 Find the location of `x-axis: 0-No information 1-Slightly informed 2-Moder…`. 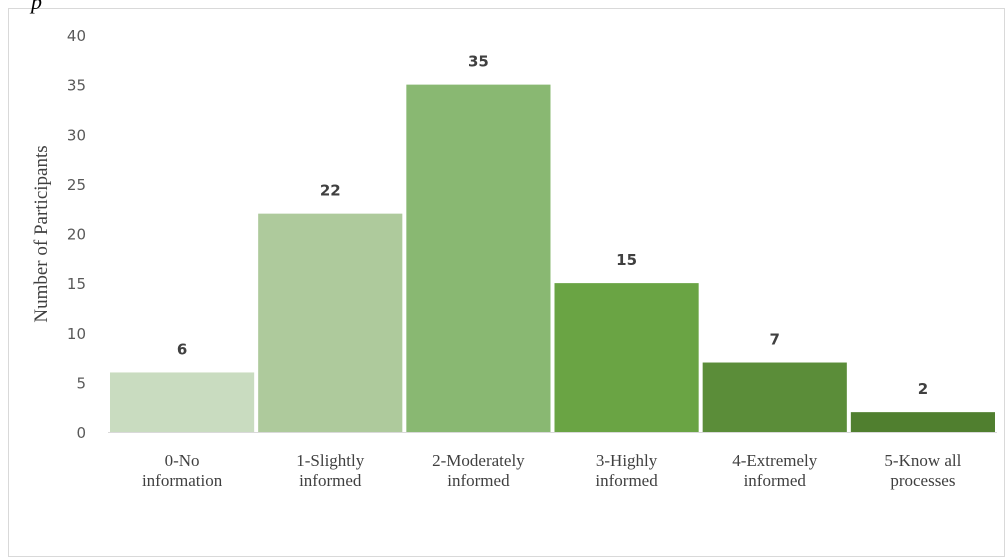

x-axis: 0-No information 1-Slightly informed 2-Moder… is located at coordinates (552, 461).